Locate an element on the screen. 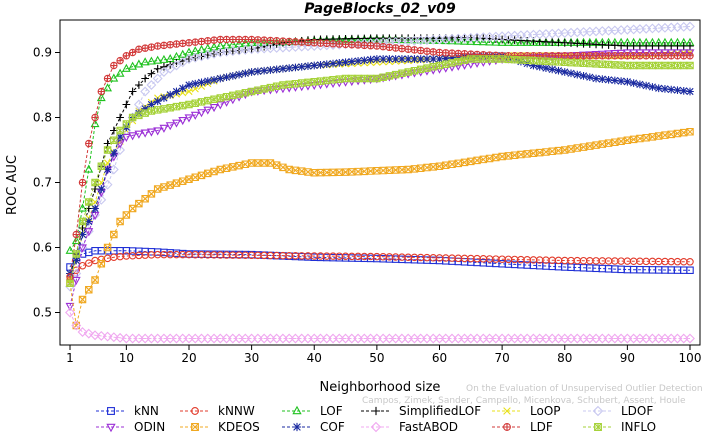  legend-label: LoOP is located at coordinates (545, 411).